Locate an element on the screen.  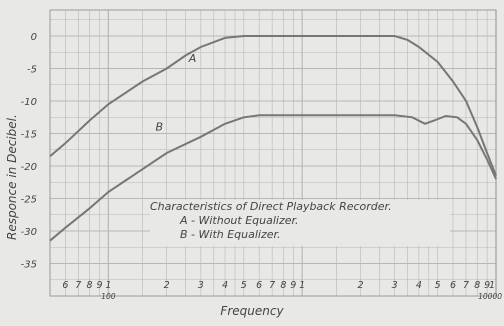
x-decade-label: 10000 is located at coordinates (490, 296).